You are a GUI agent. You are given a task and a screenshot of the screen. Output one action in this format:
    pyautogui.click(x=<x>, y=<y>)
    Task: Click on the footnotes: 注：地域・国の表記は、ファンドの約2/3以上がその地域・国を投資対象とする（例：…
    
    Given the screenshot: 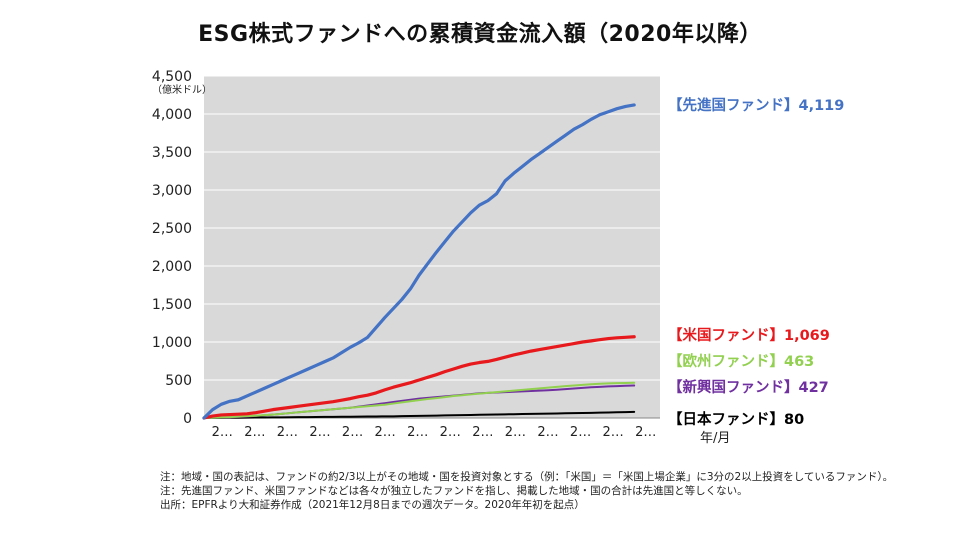 What is the action you would take?
    pyautogui.click(x=530, y=491)
    